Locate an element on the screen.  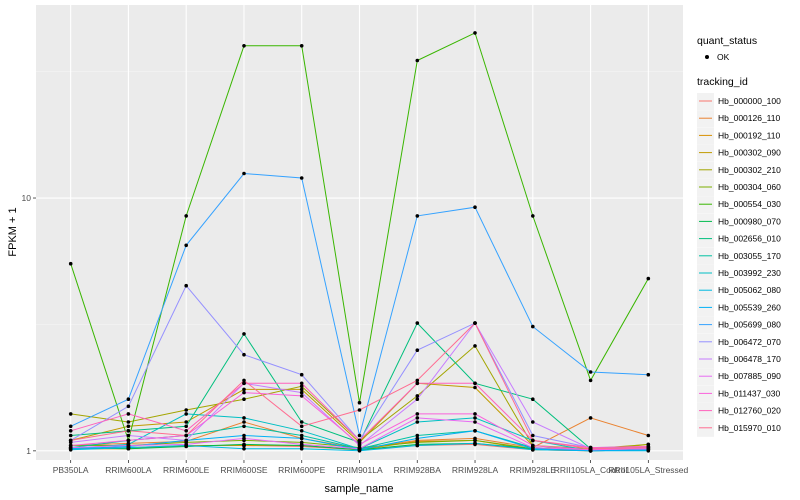
legend-label-Hb_007885_090: Hb_007885_090 is located at coordinates (749, 376).